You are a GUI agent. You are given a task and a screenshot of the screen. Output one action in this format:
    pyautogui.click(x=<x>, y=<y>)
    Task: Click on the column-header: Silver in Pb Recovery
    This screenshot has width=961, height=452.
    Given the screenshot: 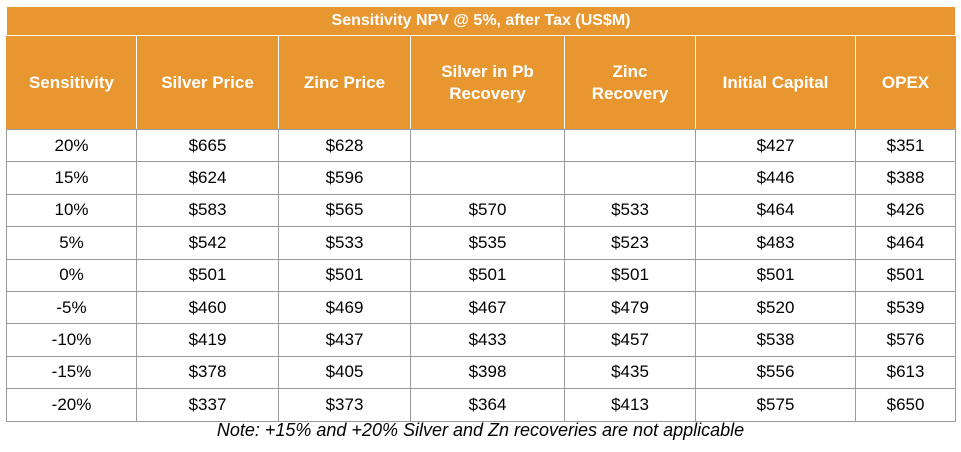 What is the action you would take?
    pyautogui.click(x=487, y=82)
    